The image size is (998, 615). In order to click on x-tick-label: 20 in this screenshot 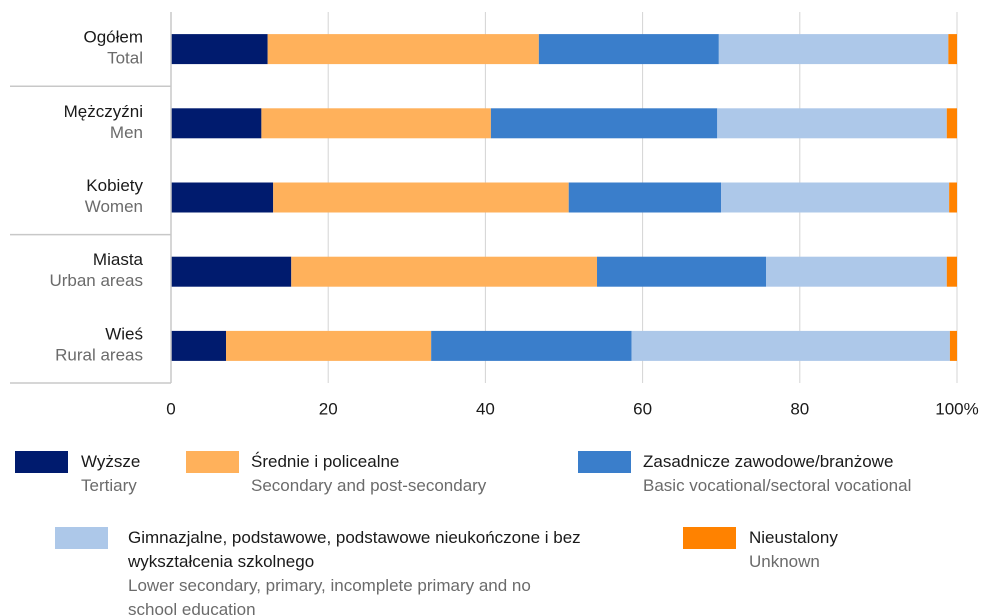, I will do `click(328, 408)`.